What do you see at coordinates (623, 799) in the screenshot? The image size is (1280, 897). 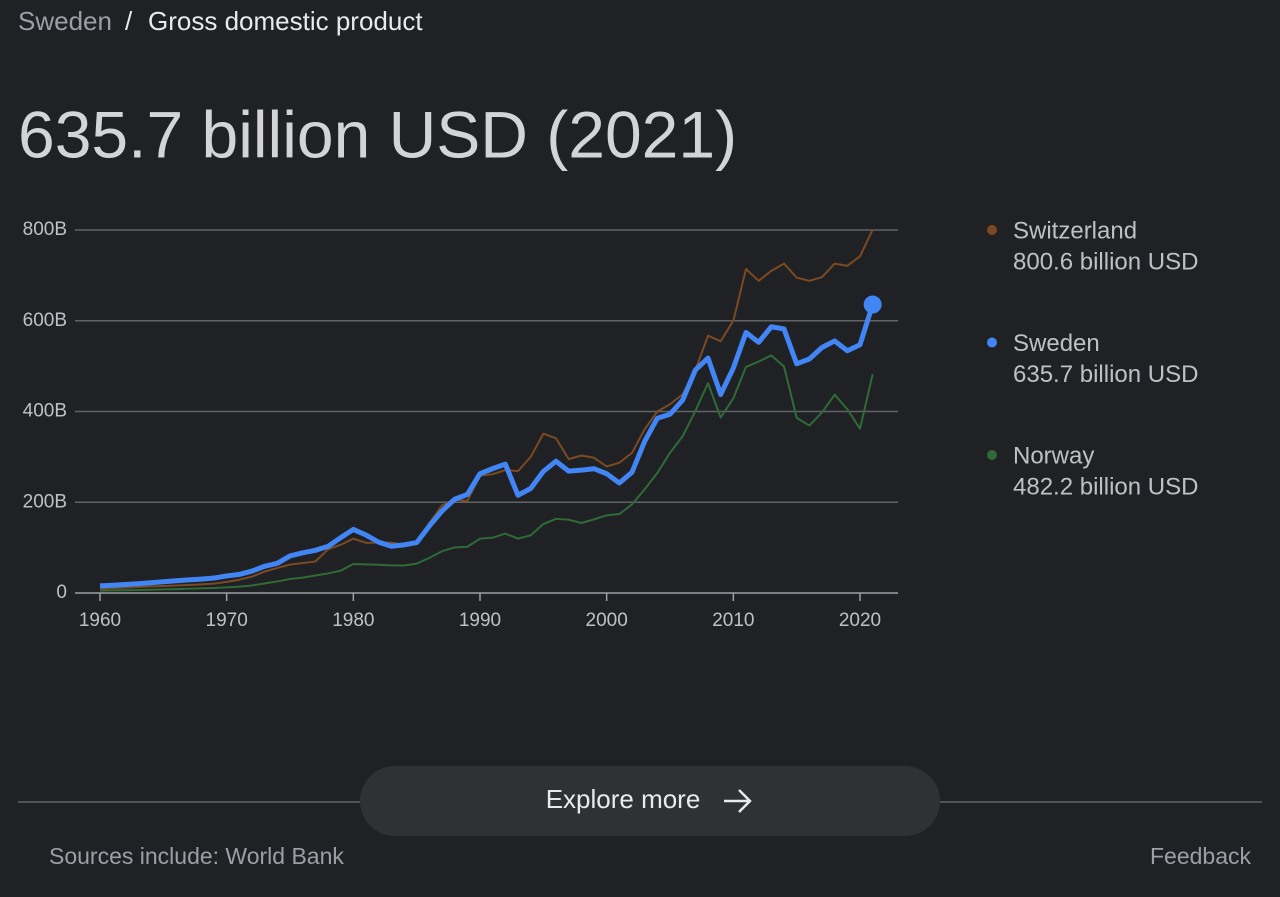 I see `explore-button-label: Explore more` at bounding box center [623, 799].